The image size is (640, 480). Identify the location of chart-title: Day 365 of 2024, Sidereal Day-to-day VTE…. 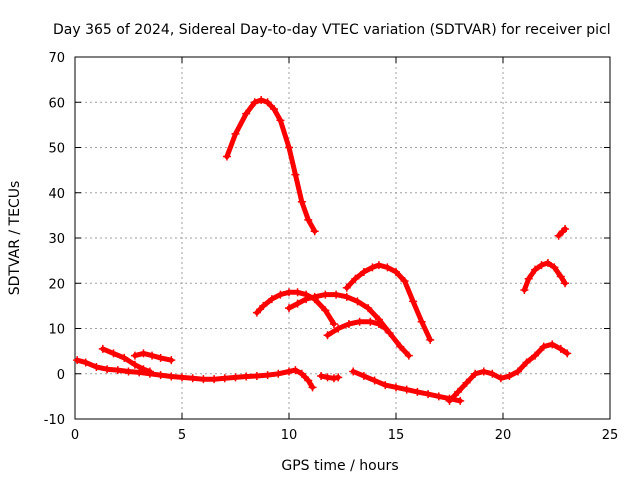
(332, 30).